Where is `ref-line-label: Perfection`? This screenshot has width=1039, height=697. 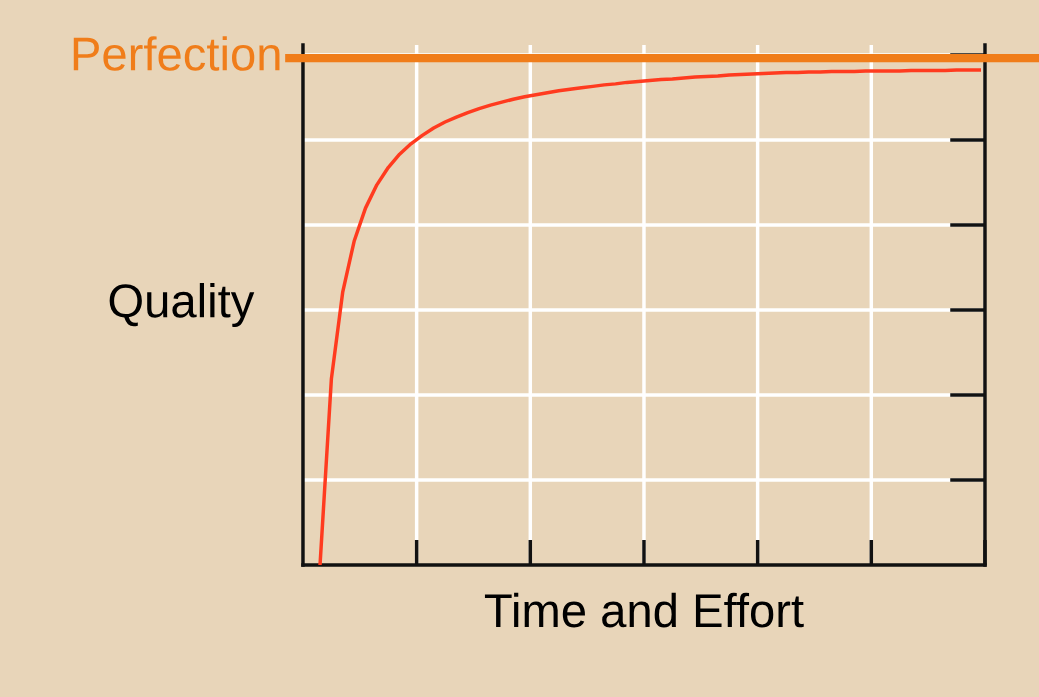 ref-line-label: Perfection is located at coordinates (176, 53).